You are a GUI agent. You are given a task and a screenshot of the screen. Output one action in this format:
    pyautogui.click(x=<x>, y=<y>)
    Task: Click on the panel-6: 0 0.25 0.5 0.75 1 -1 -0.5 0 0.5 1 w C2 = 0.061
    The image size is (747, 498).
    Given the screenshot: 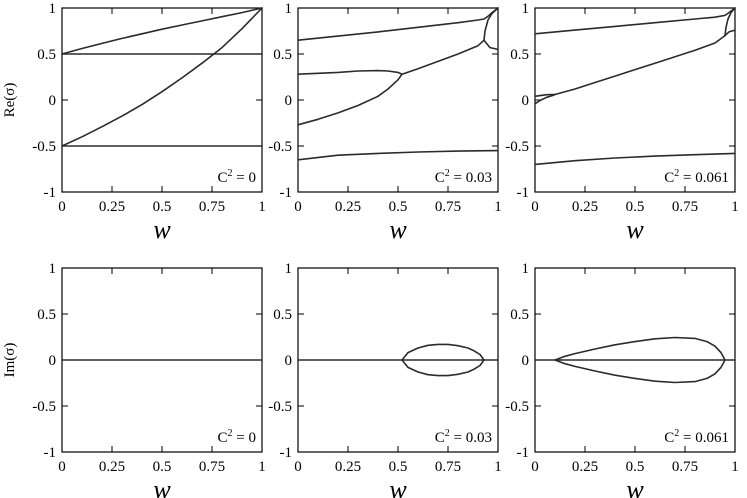 What is the action you would take?
    pyautogui.click(x=622, y=379)
    